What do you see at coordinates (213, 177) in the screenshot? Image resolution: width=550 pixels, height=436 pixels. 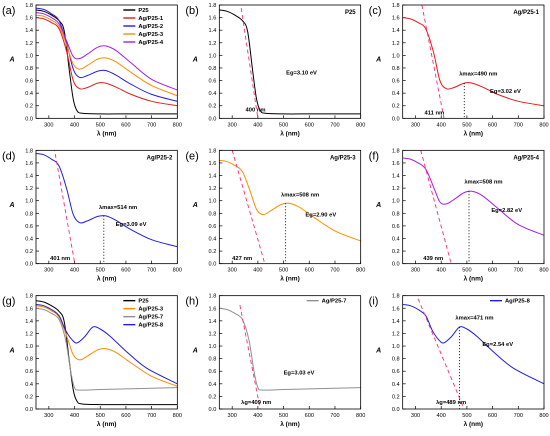 I see `panel-e-y-tick-label: 1.4` at bounding box center [213, 177].